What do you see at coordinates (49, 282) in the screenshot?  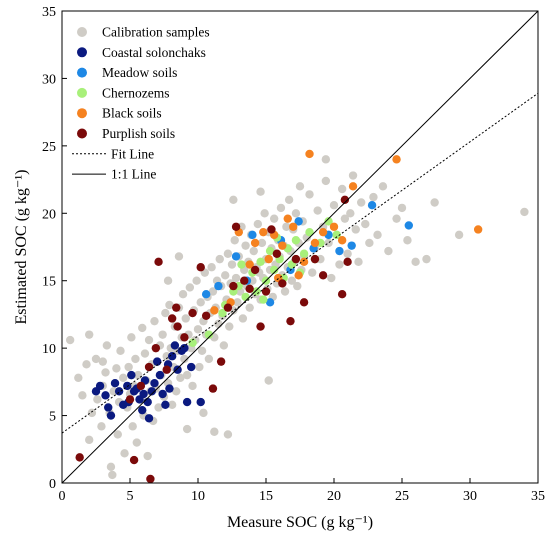 I see `y-tick-label: 15` at bounding box center [49, 282].